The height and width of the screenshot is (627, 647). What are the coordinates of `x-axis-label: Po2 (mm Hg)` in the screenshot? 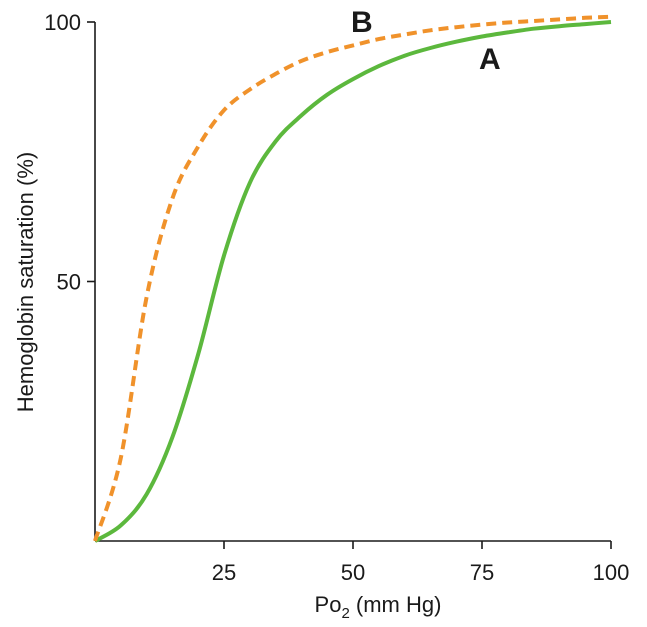 It's located at (378, 607).